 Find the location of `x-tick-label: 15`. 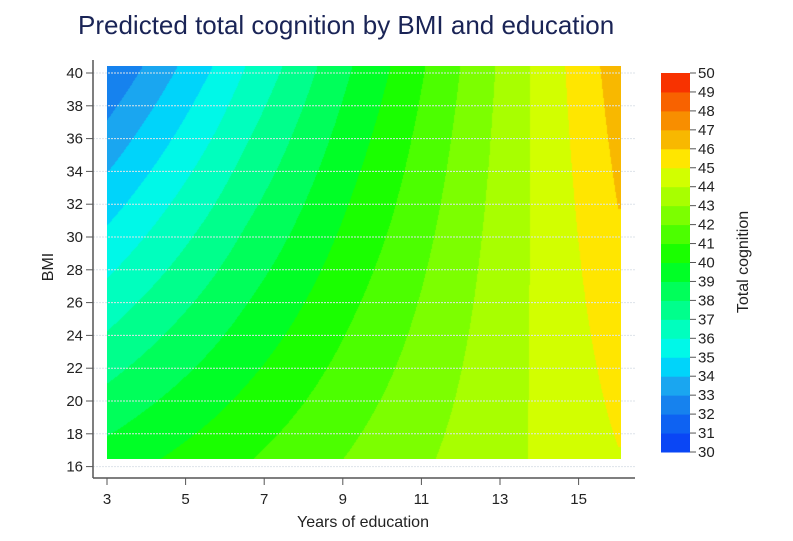

x-tick-label: 15 is located at coordinates (578, 499).